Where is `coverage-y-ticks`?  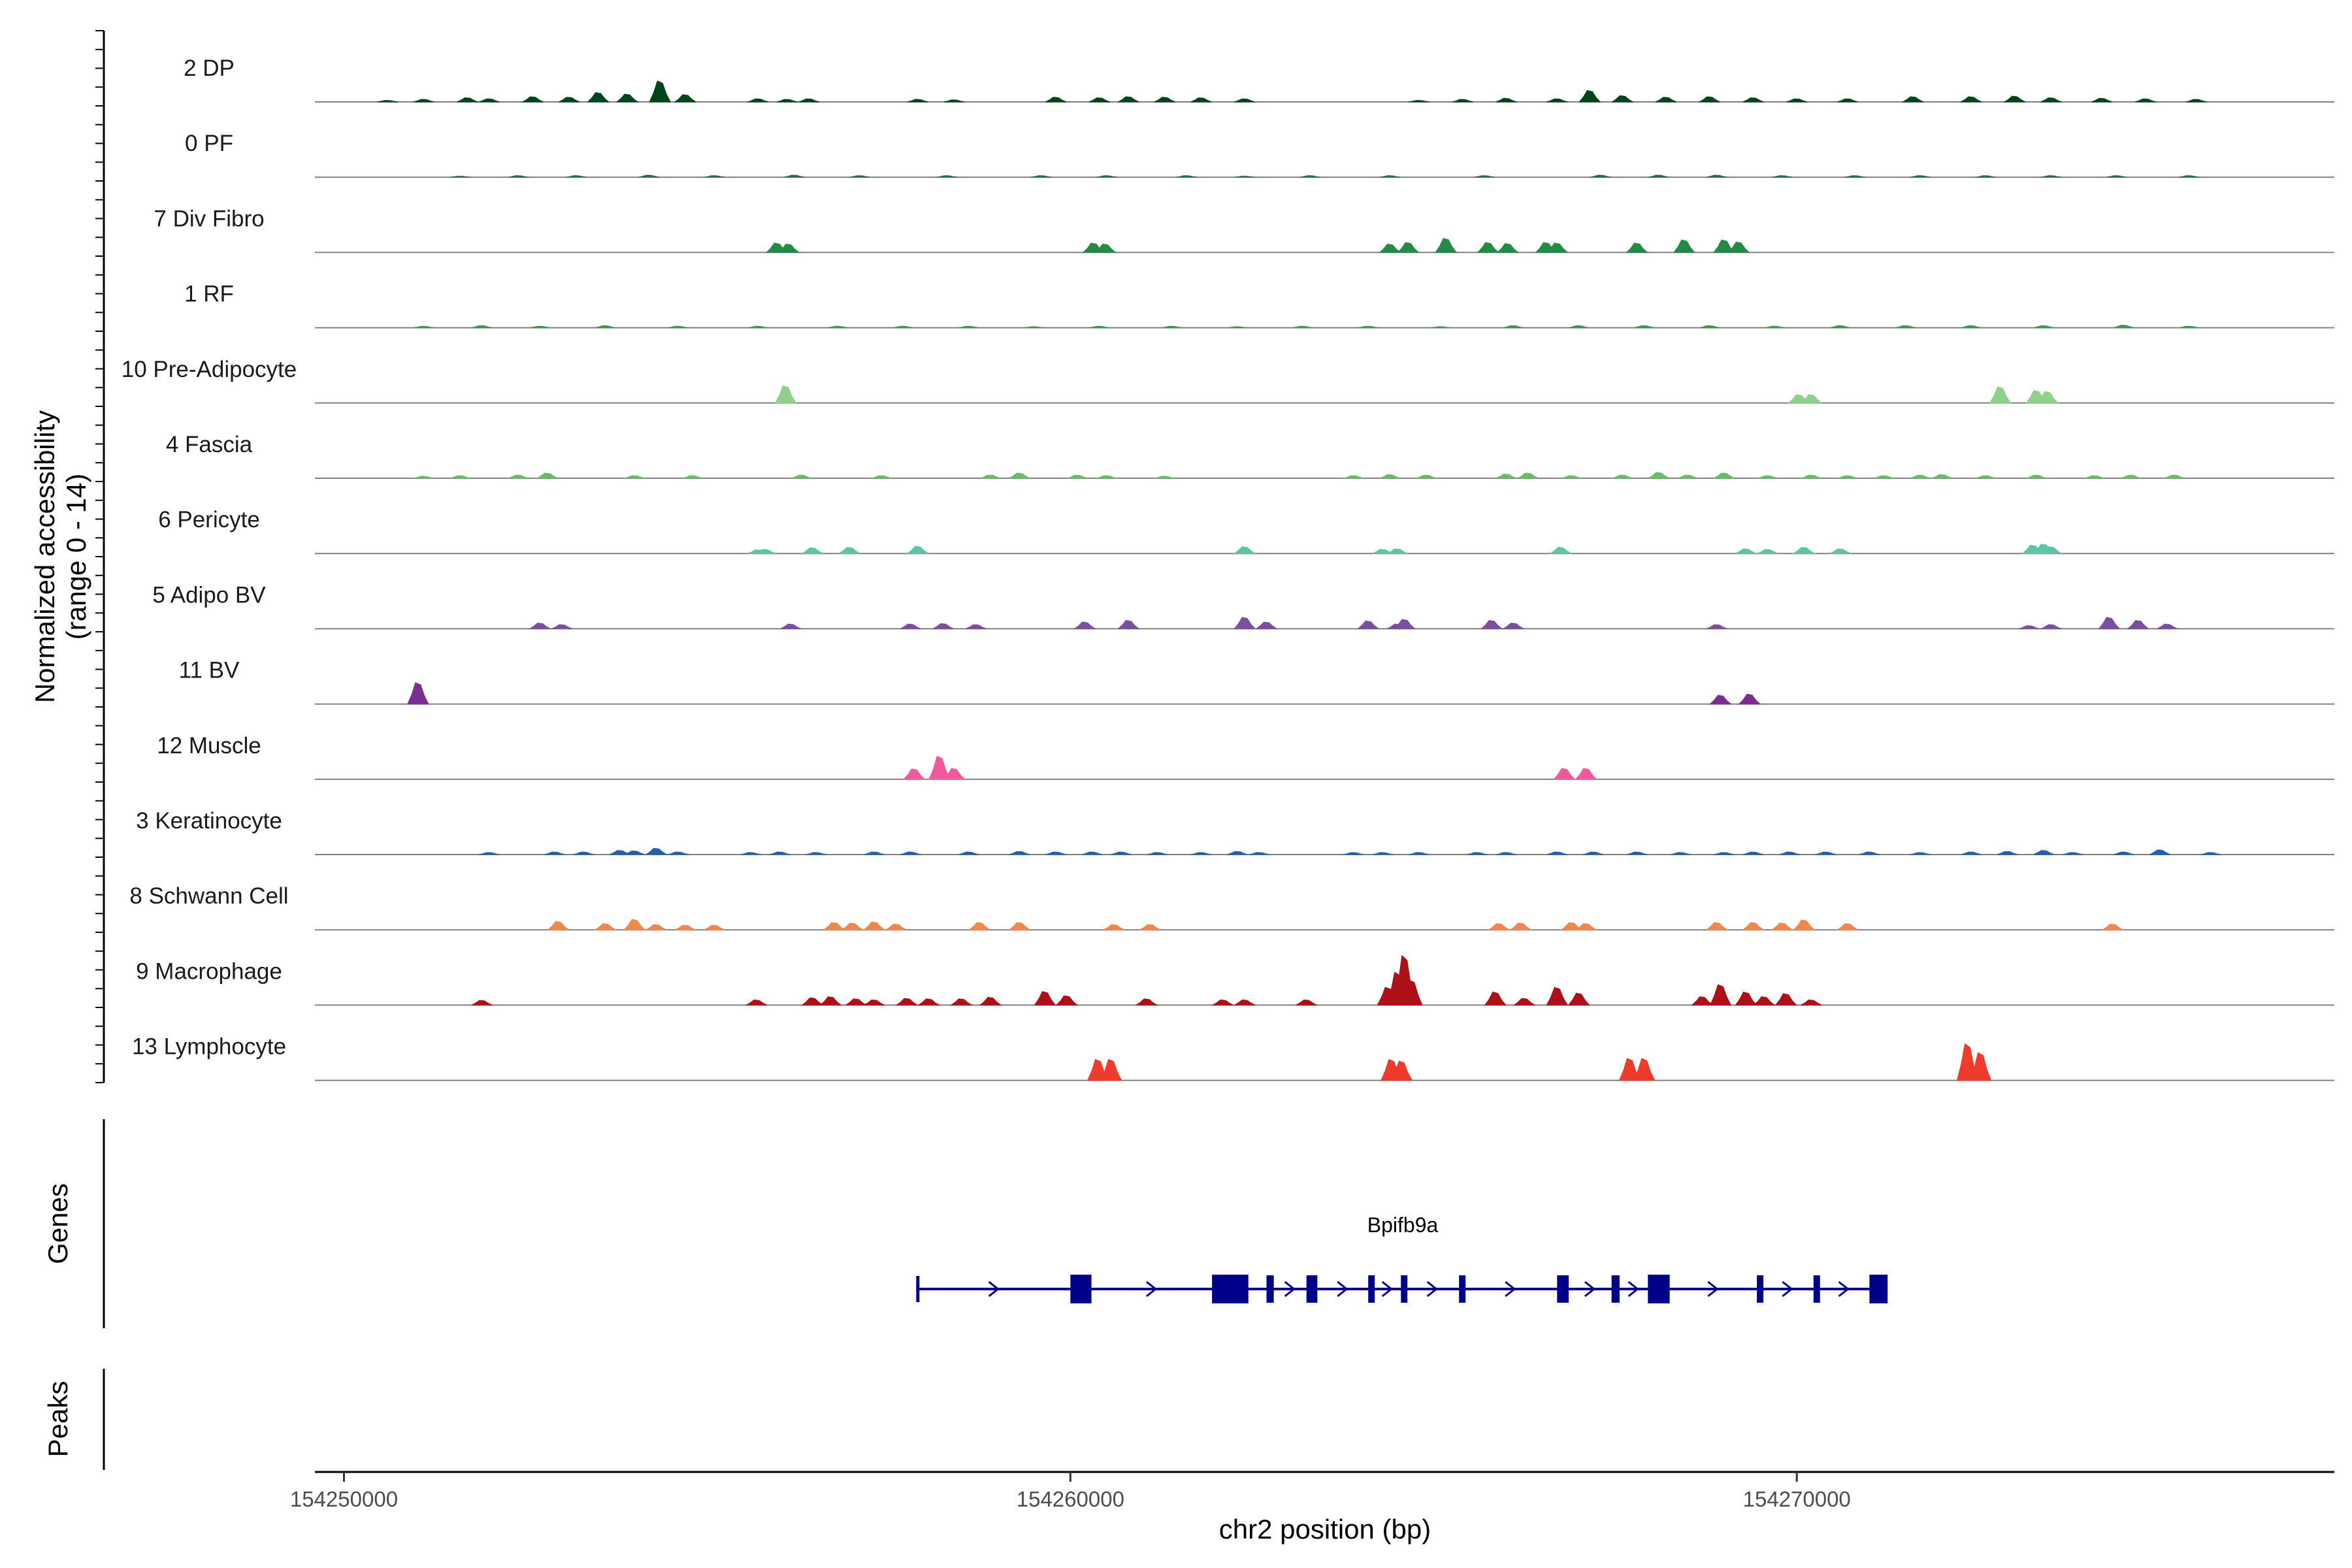
coverage-y-ticks is located at coordinates (99, 556).